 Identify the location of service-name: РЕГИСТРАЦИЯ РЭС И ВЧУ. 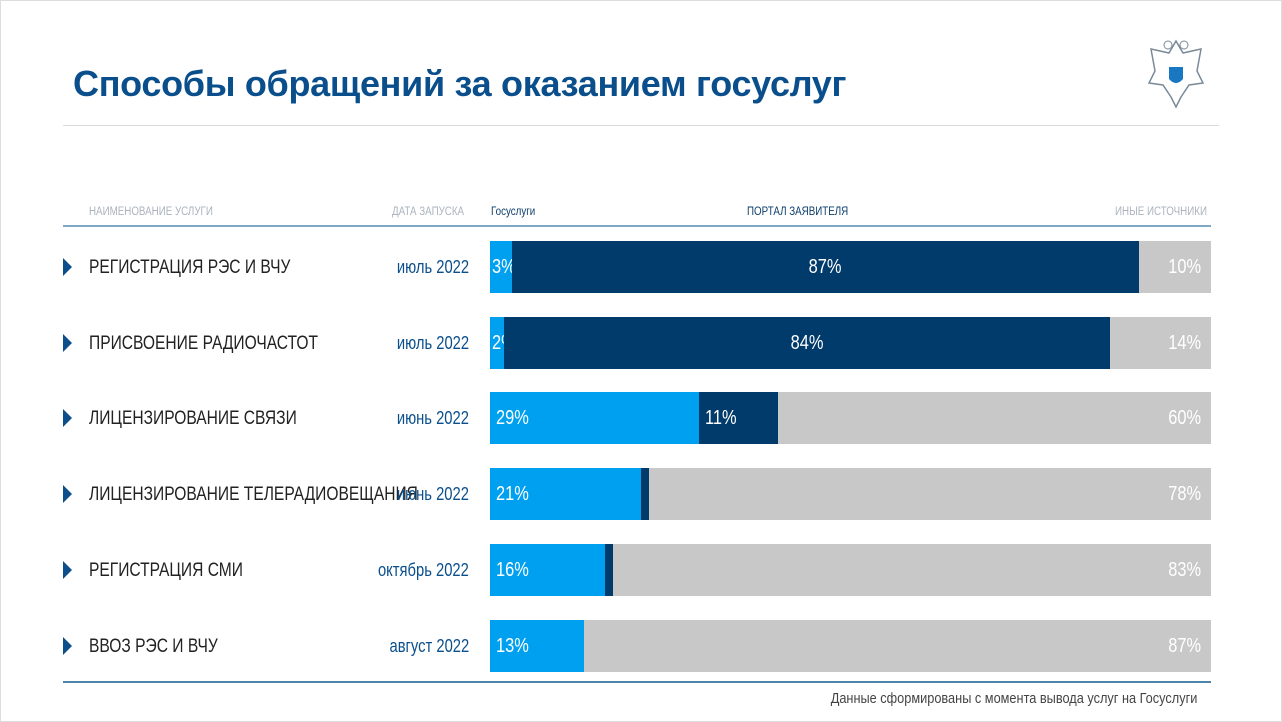
(190, 267).